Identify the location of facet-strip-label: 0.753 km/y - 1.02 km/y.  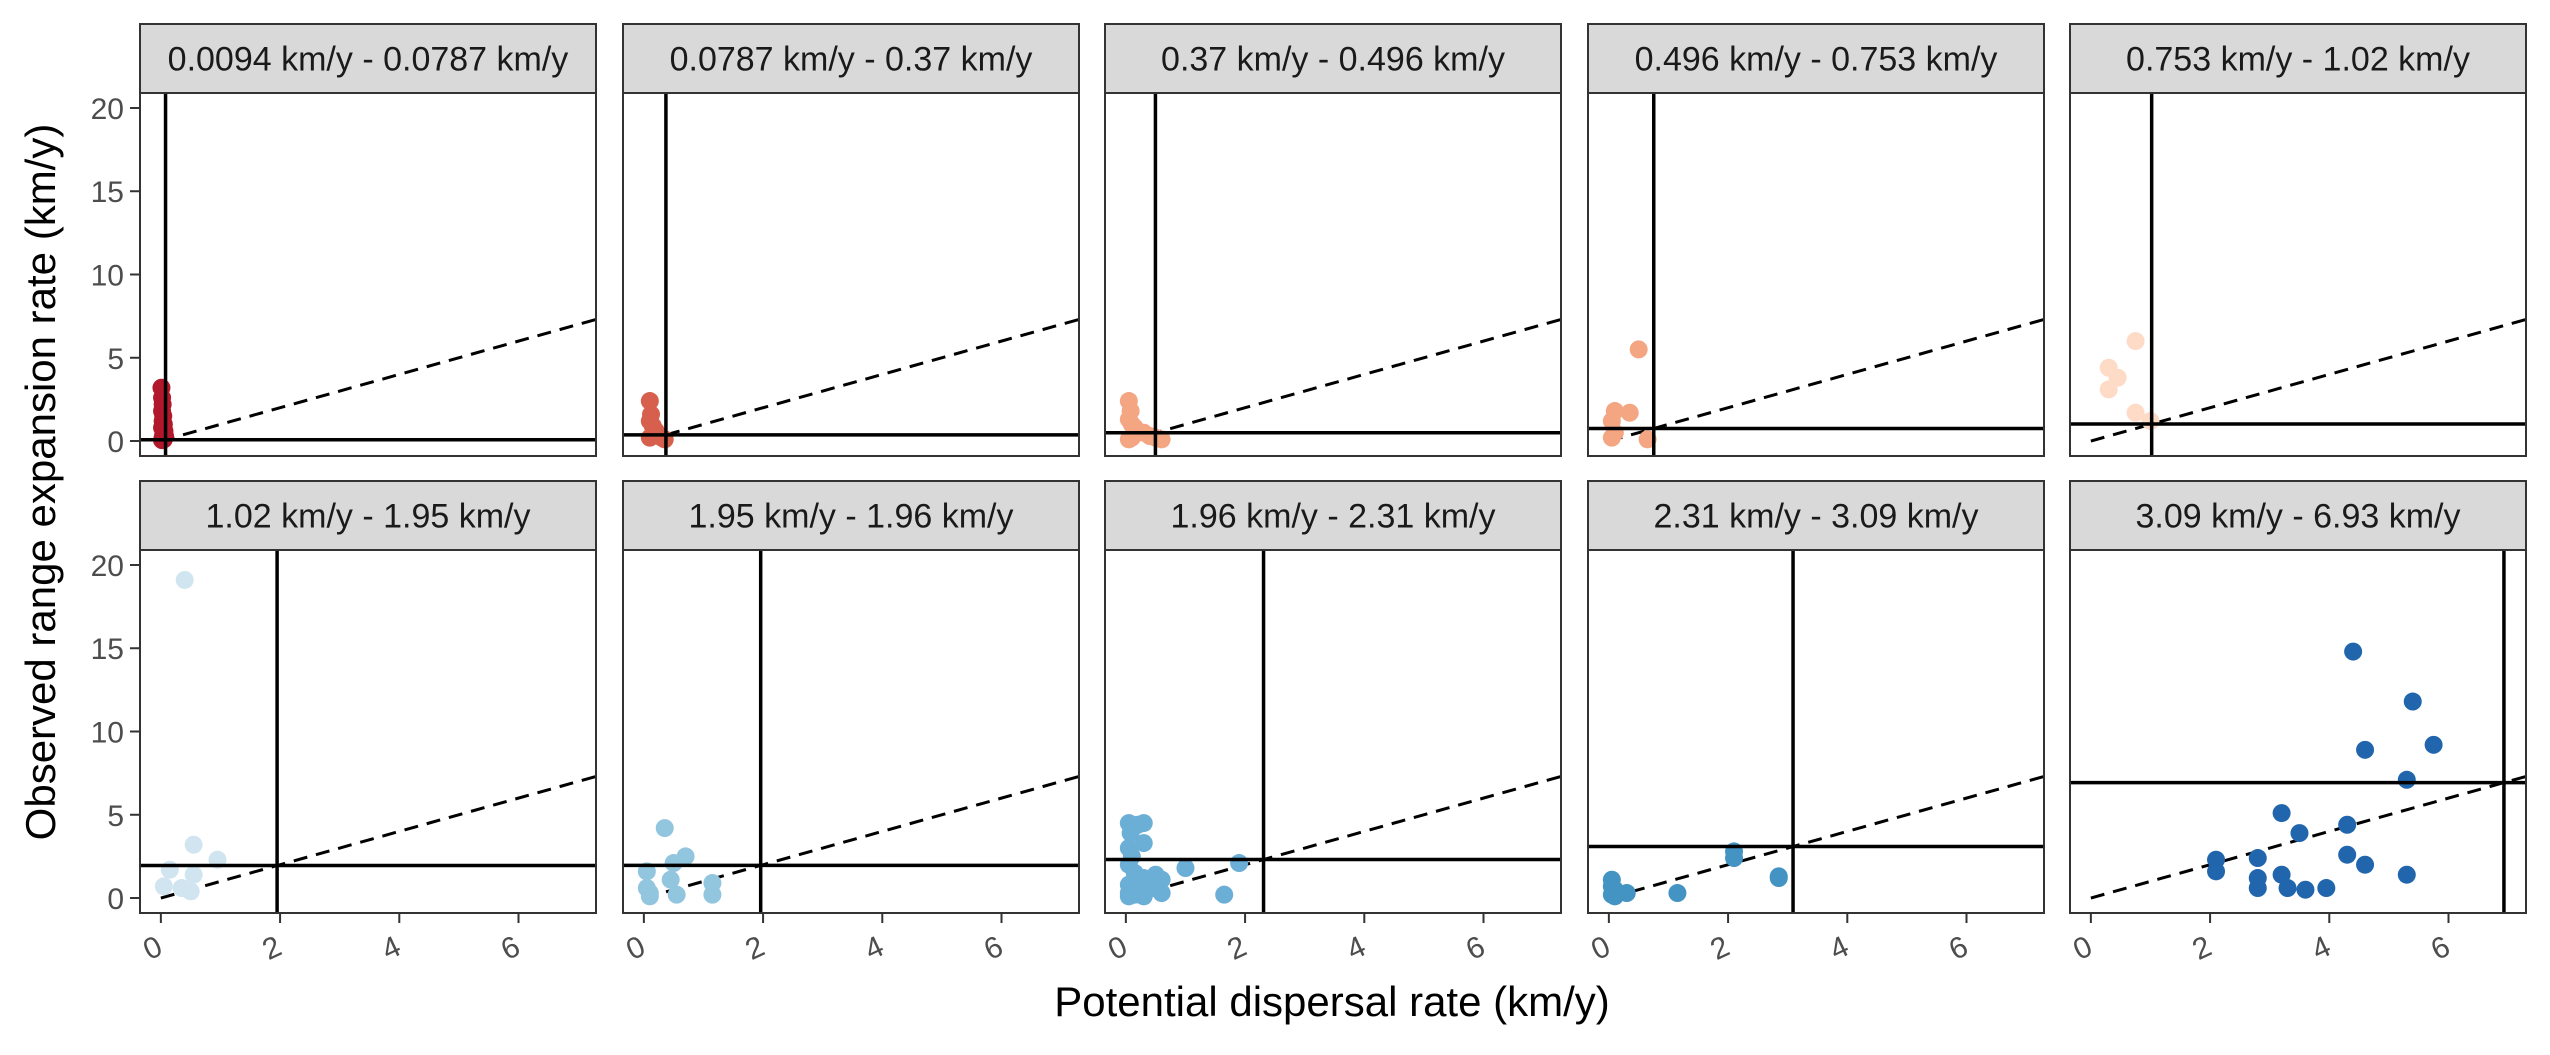
(2298, 60).